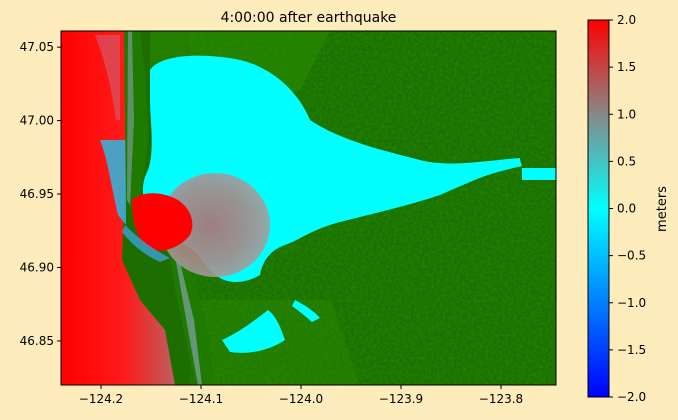  What do you see at coordinates (598, 208) in the screenshot?
I see `colorbar` at bounding box center [598, 208].